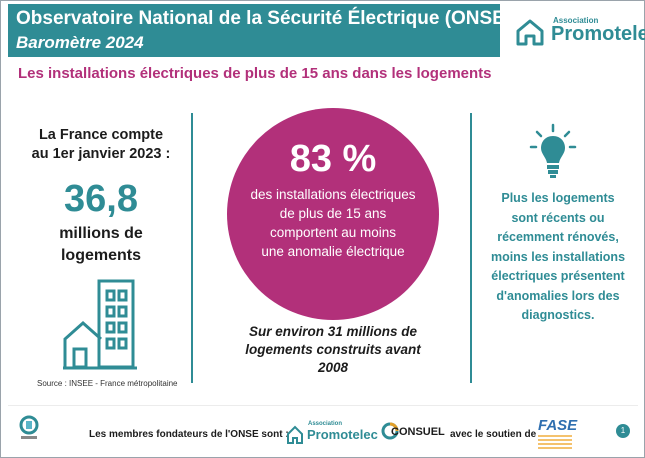 The height and width of the screenshot is (458, 645). What do you see at coordinates (80, 42) in the screenshot?
I see `page-subtitle: Baromètre 2024` at bounding box center [80, 42].